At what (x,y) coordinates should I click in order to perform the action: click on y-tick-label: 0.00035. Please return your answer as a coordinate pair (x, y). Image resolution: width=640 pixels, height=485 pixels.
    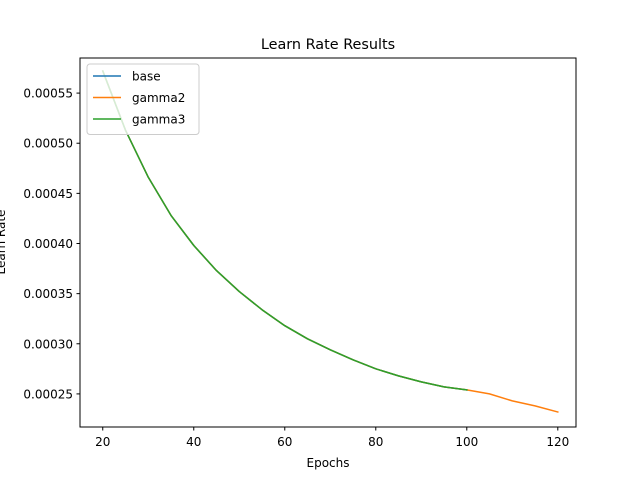
    Looking at the image, I should click on (48, 294).